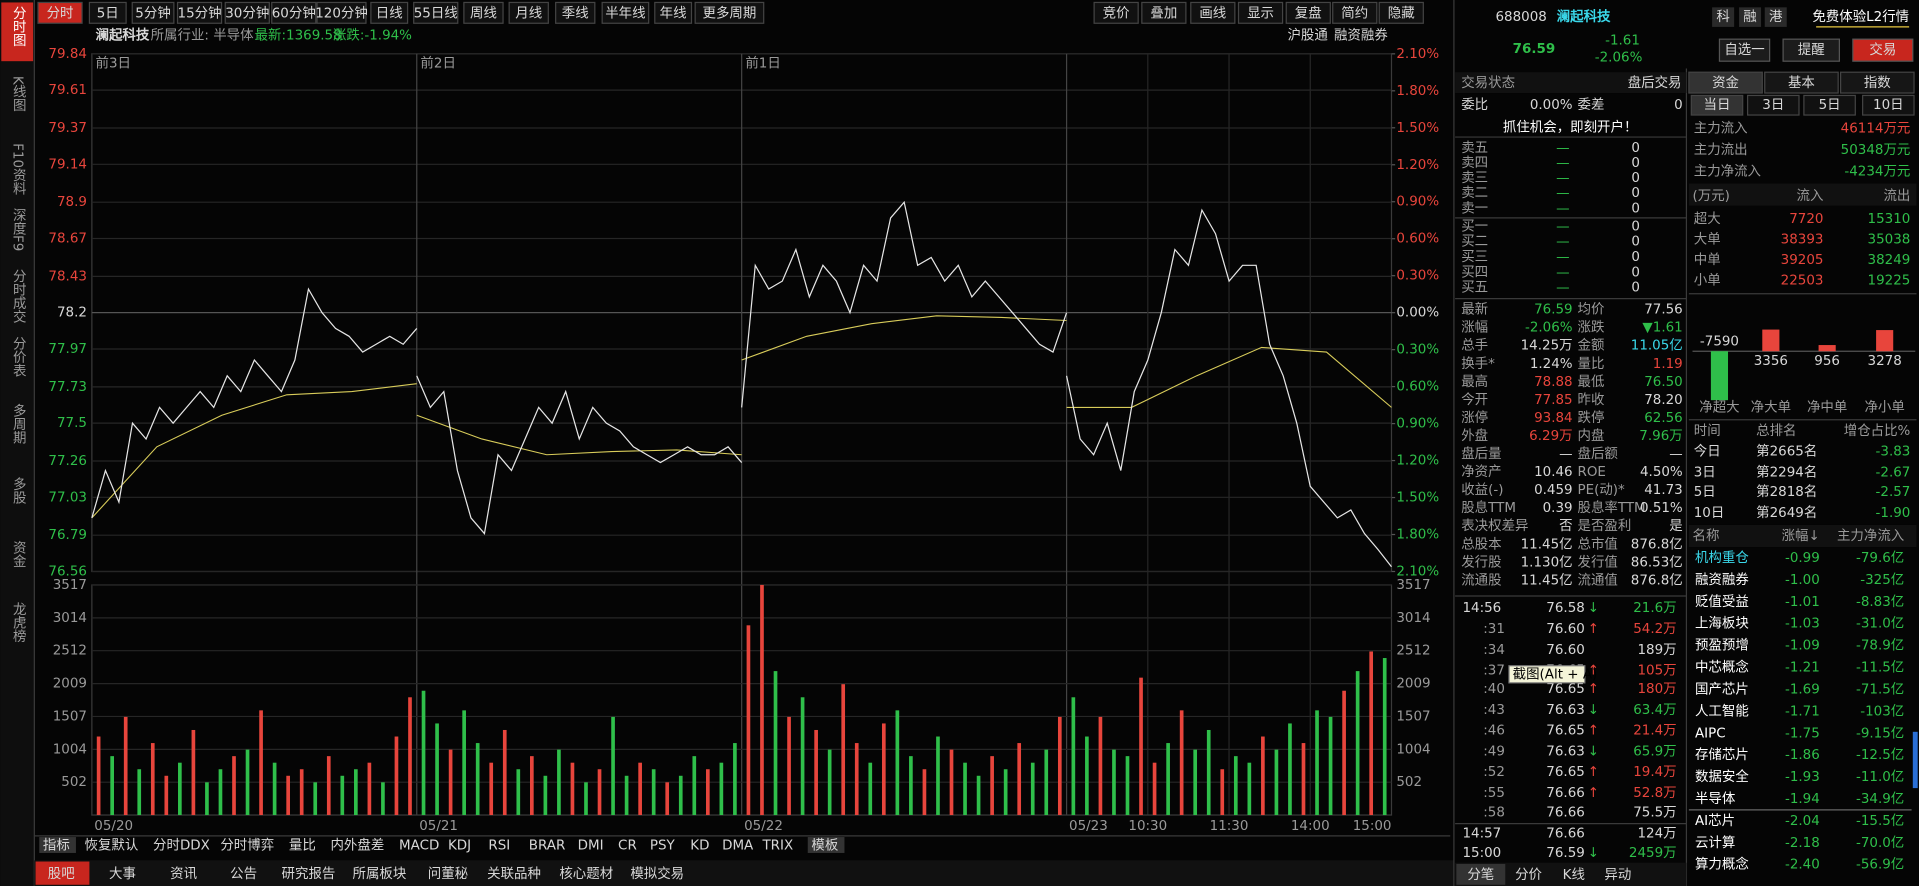 Image resolution: width=1919 pixels, height=886 pixels. I want to click on sector-name: AI芯片, so click(1715, 821).